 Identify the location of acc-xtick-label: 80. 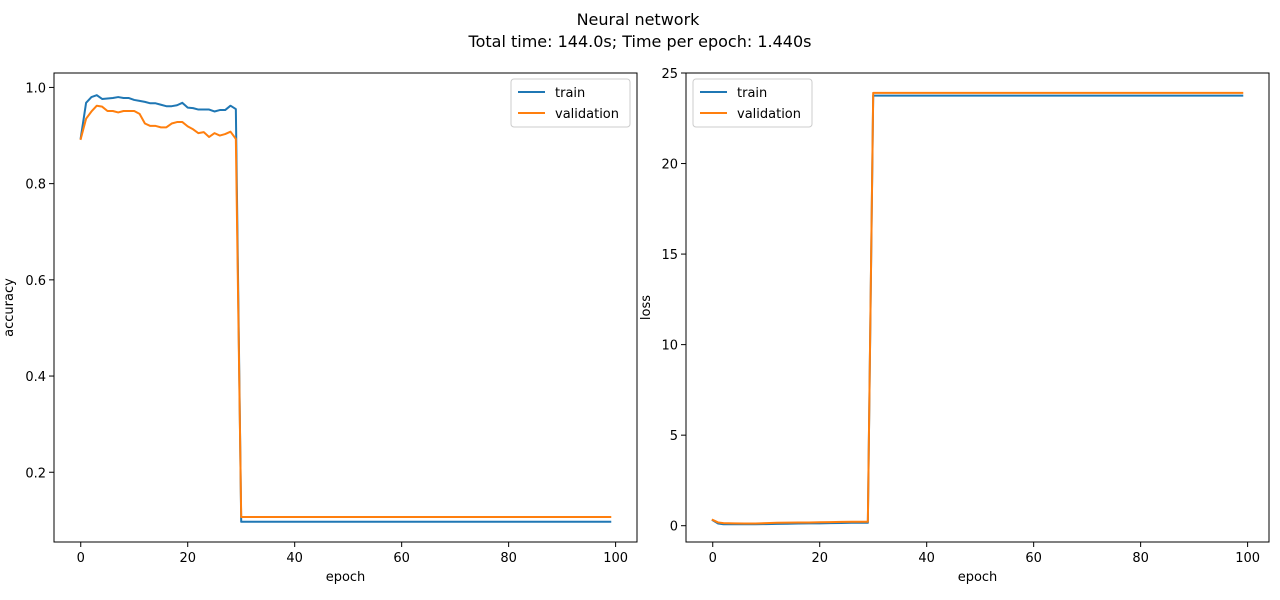
(508, 558).